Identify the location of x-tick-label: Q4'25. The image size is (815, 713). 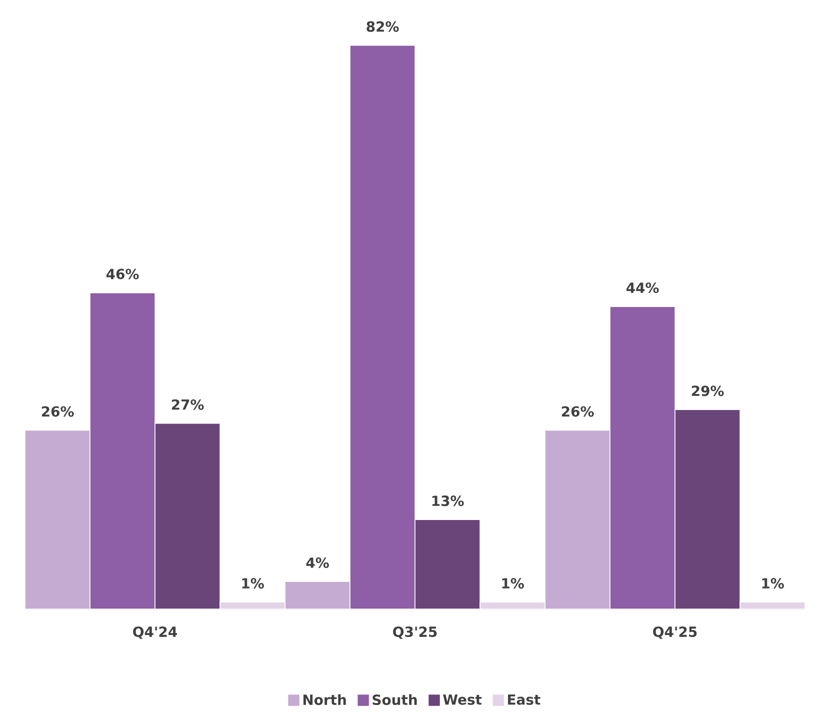
(675, 632).